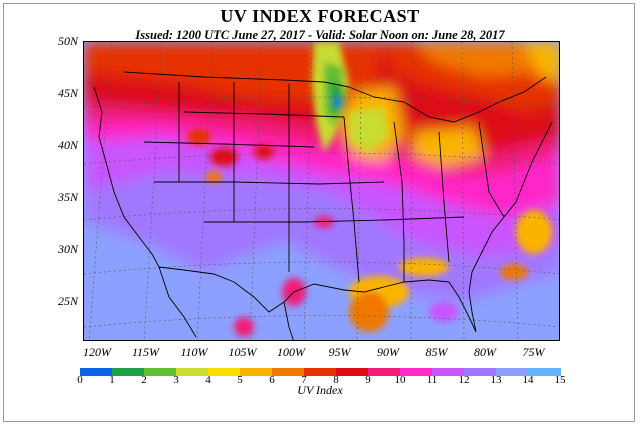  Describe the element at coordinates (242, 352) in the screenshot. I see `lon-label: 105W` at that location.